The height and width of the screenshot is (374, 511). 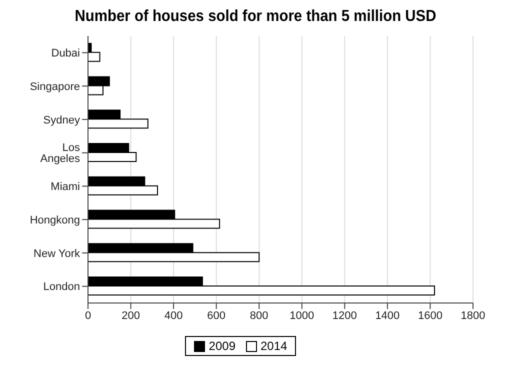 I want to click on chart-title: Number of houses sold for more than 5 million USD, so click(x=256, y=17).